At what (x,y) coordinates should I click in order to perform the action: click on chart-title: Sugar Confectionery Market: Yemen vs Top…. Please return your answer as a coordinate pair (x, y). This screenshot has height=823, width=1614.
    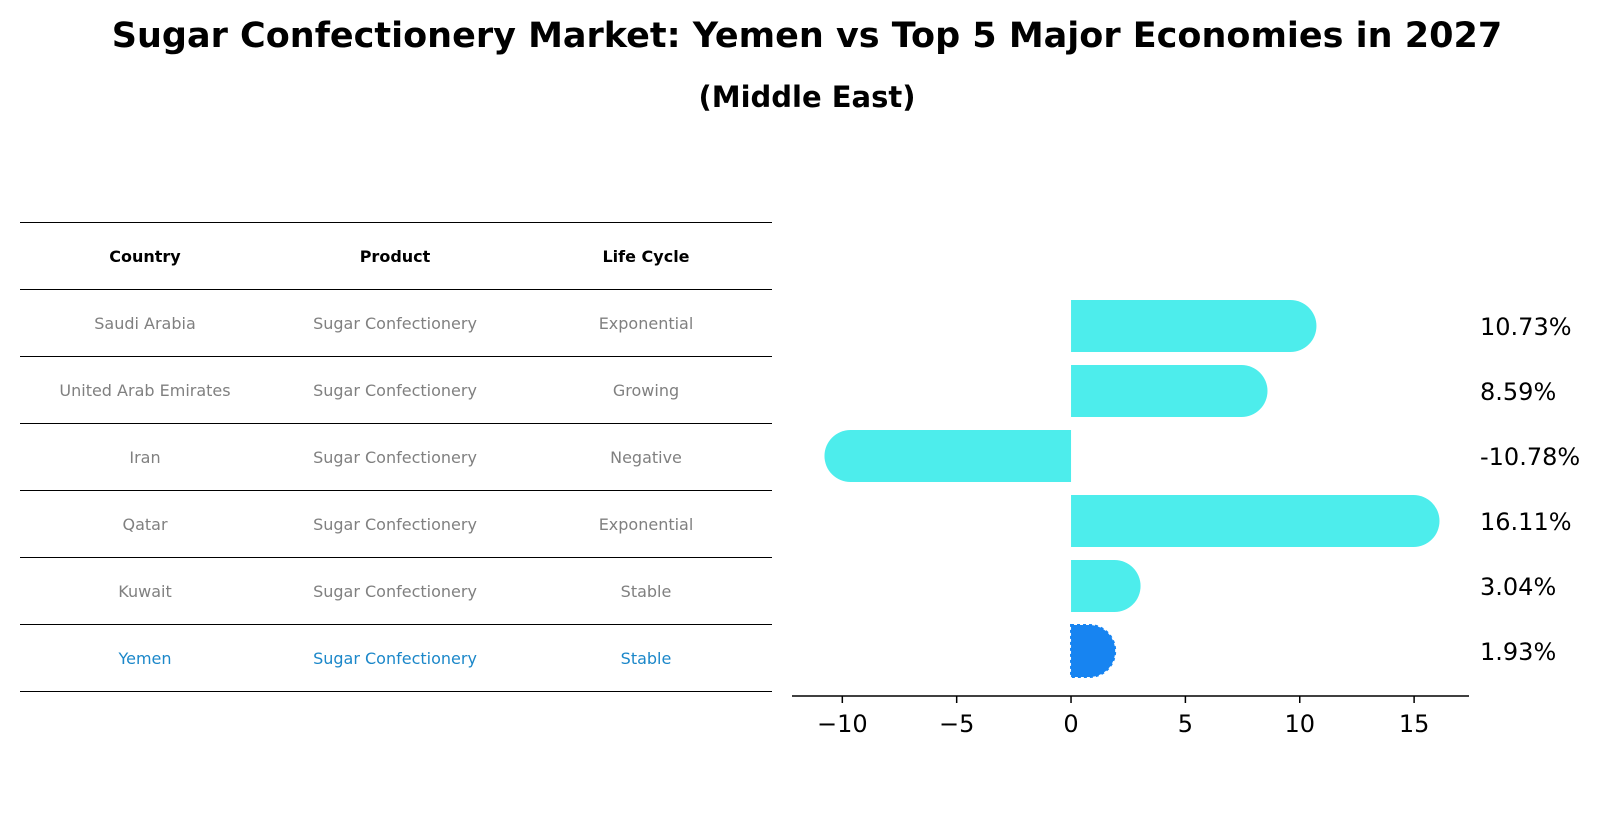
    Looking at the image, I should click on (807, 36).